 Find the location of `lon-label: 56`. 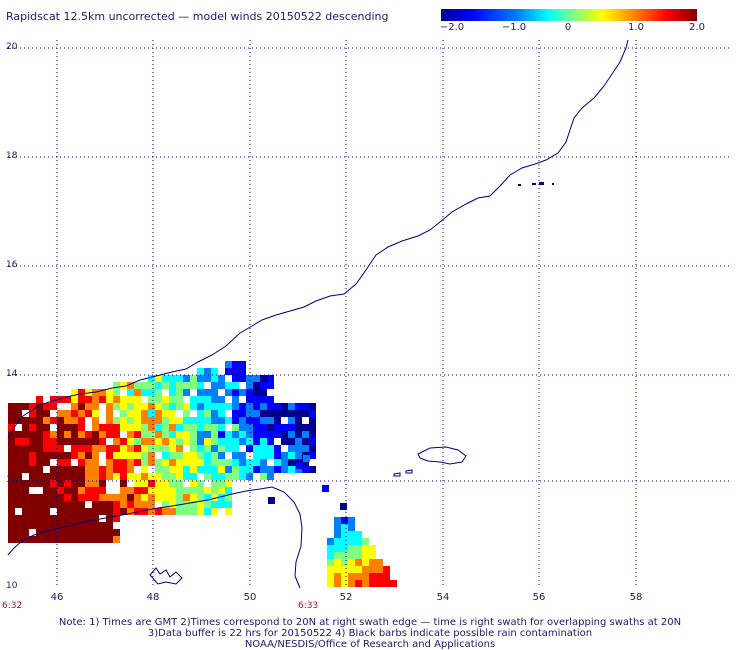

lon-label: 56 is located at coordinates (539, 597).